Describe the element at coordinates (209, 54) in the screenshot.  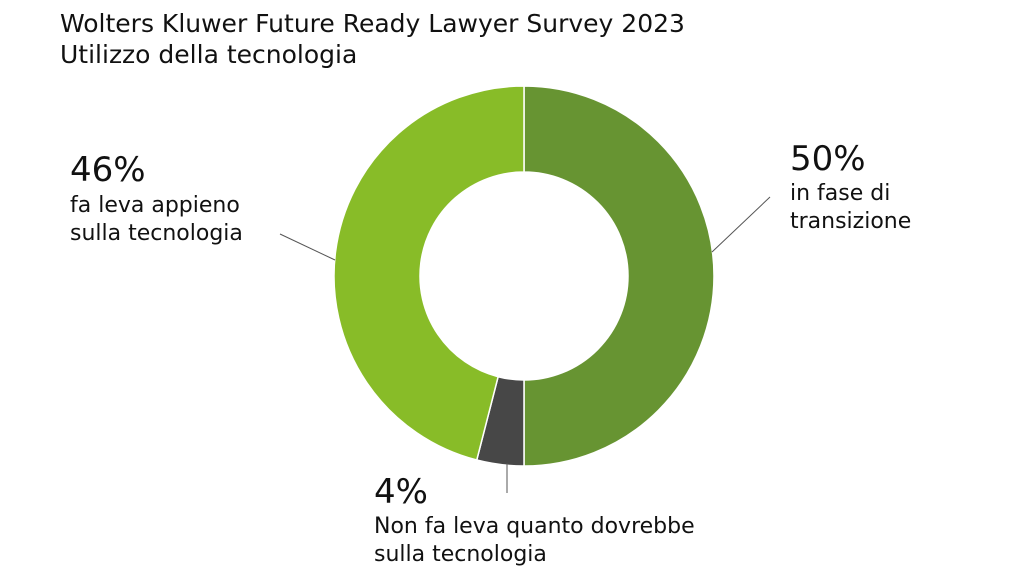
I see `chart-subtitle: Utilizzo della tecnologia` at that location.